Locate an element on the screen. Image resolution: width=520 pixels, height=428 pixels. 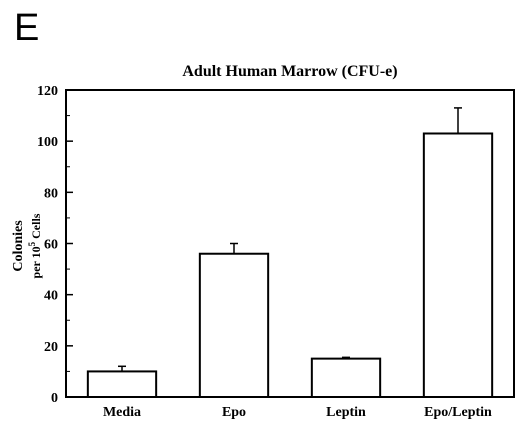
y-tick-label: 60 is located at coordinates (51, 245).